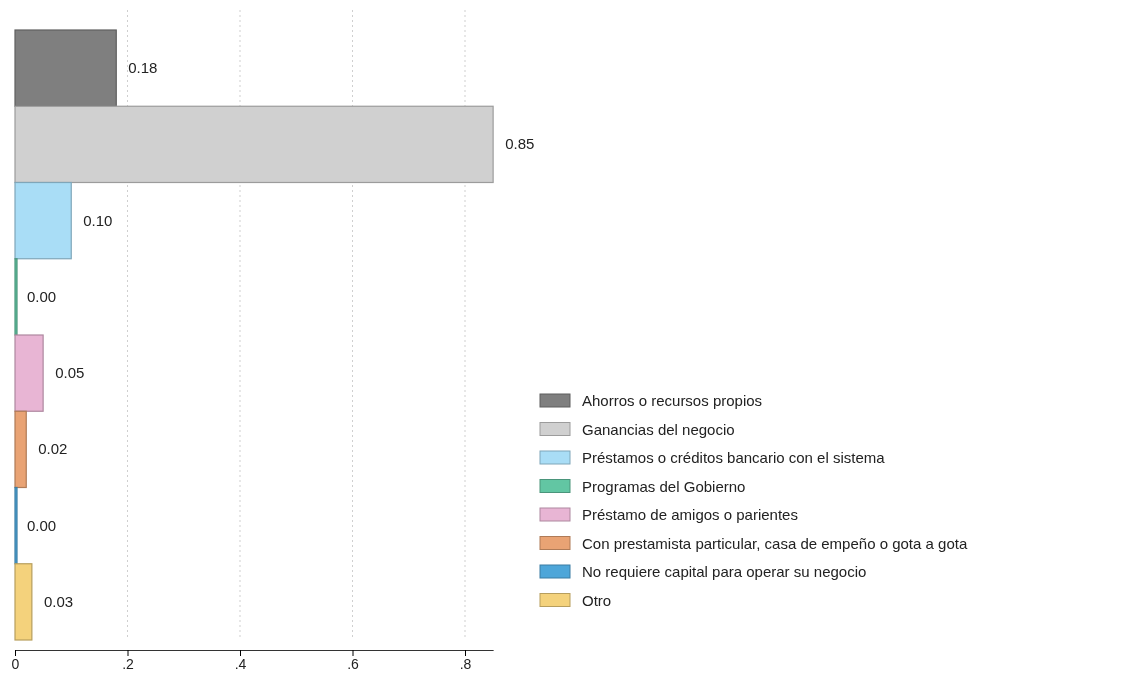  Describe the element at coordinates (672, 400) in the screenshot. I see `legend-label: Ahorros o recursos propios` at that location.